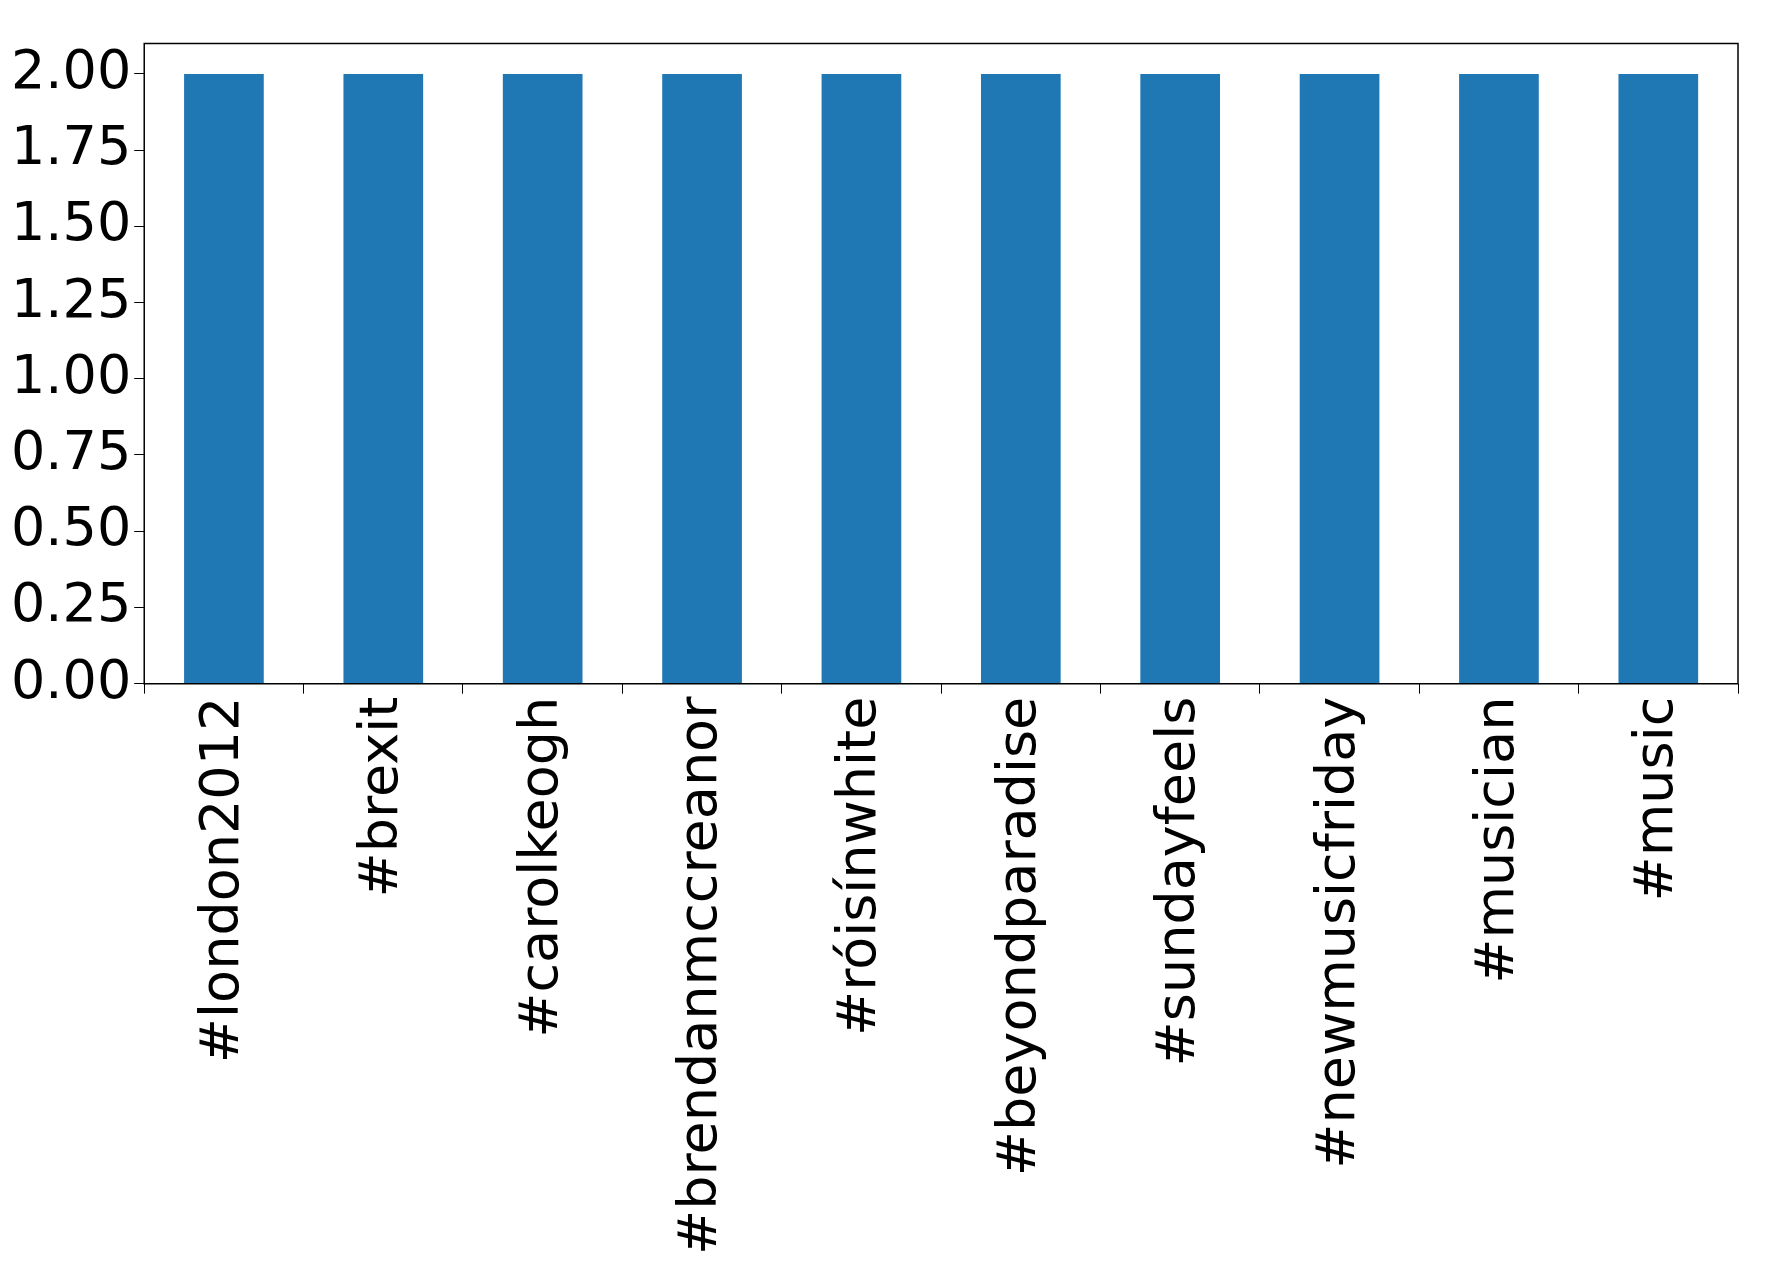 This screenshot has width=1778, height=1274. Describe the element at coordinates (1335, 932) in the screenshot. I see `x-tick-label: #newmusicfriday` at that location.